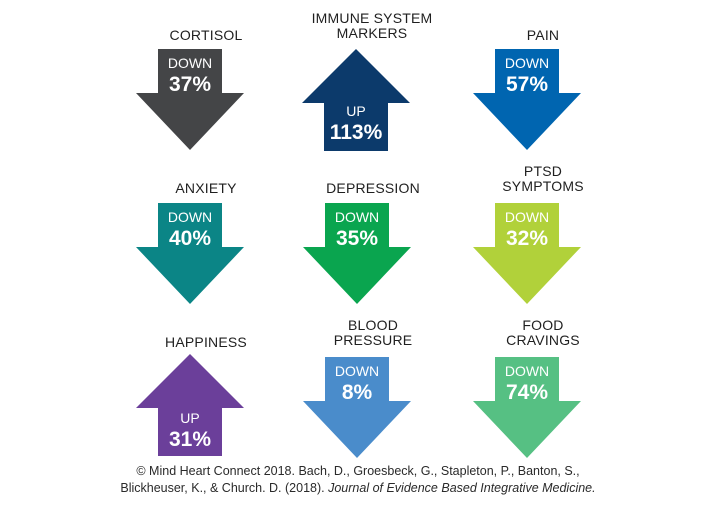 This screenshot has width=714, height=517. I want to click on stat-label: PTSD SYMPTOMS, so click(543, 179).